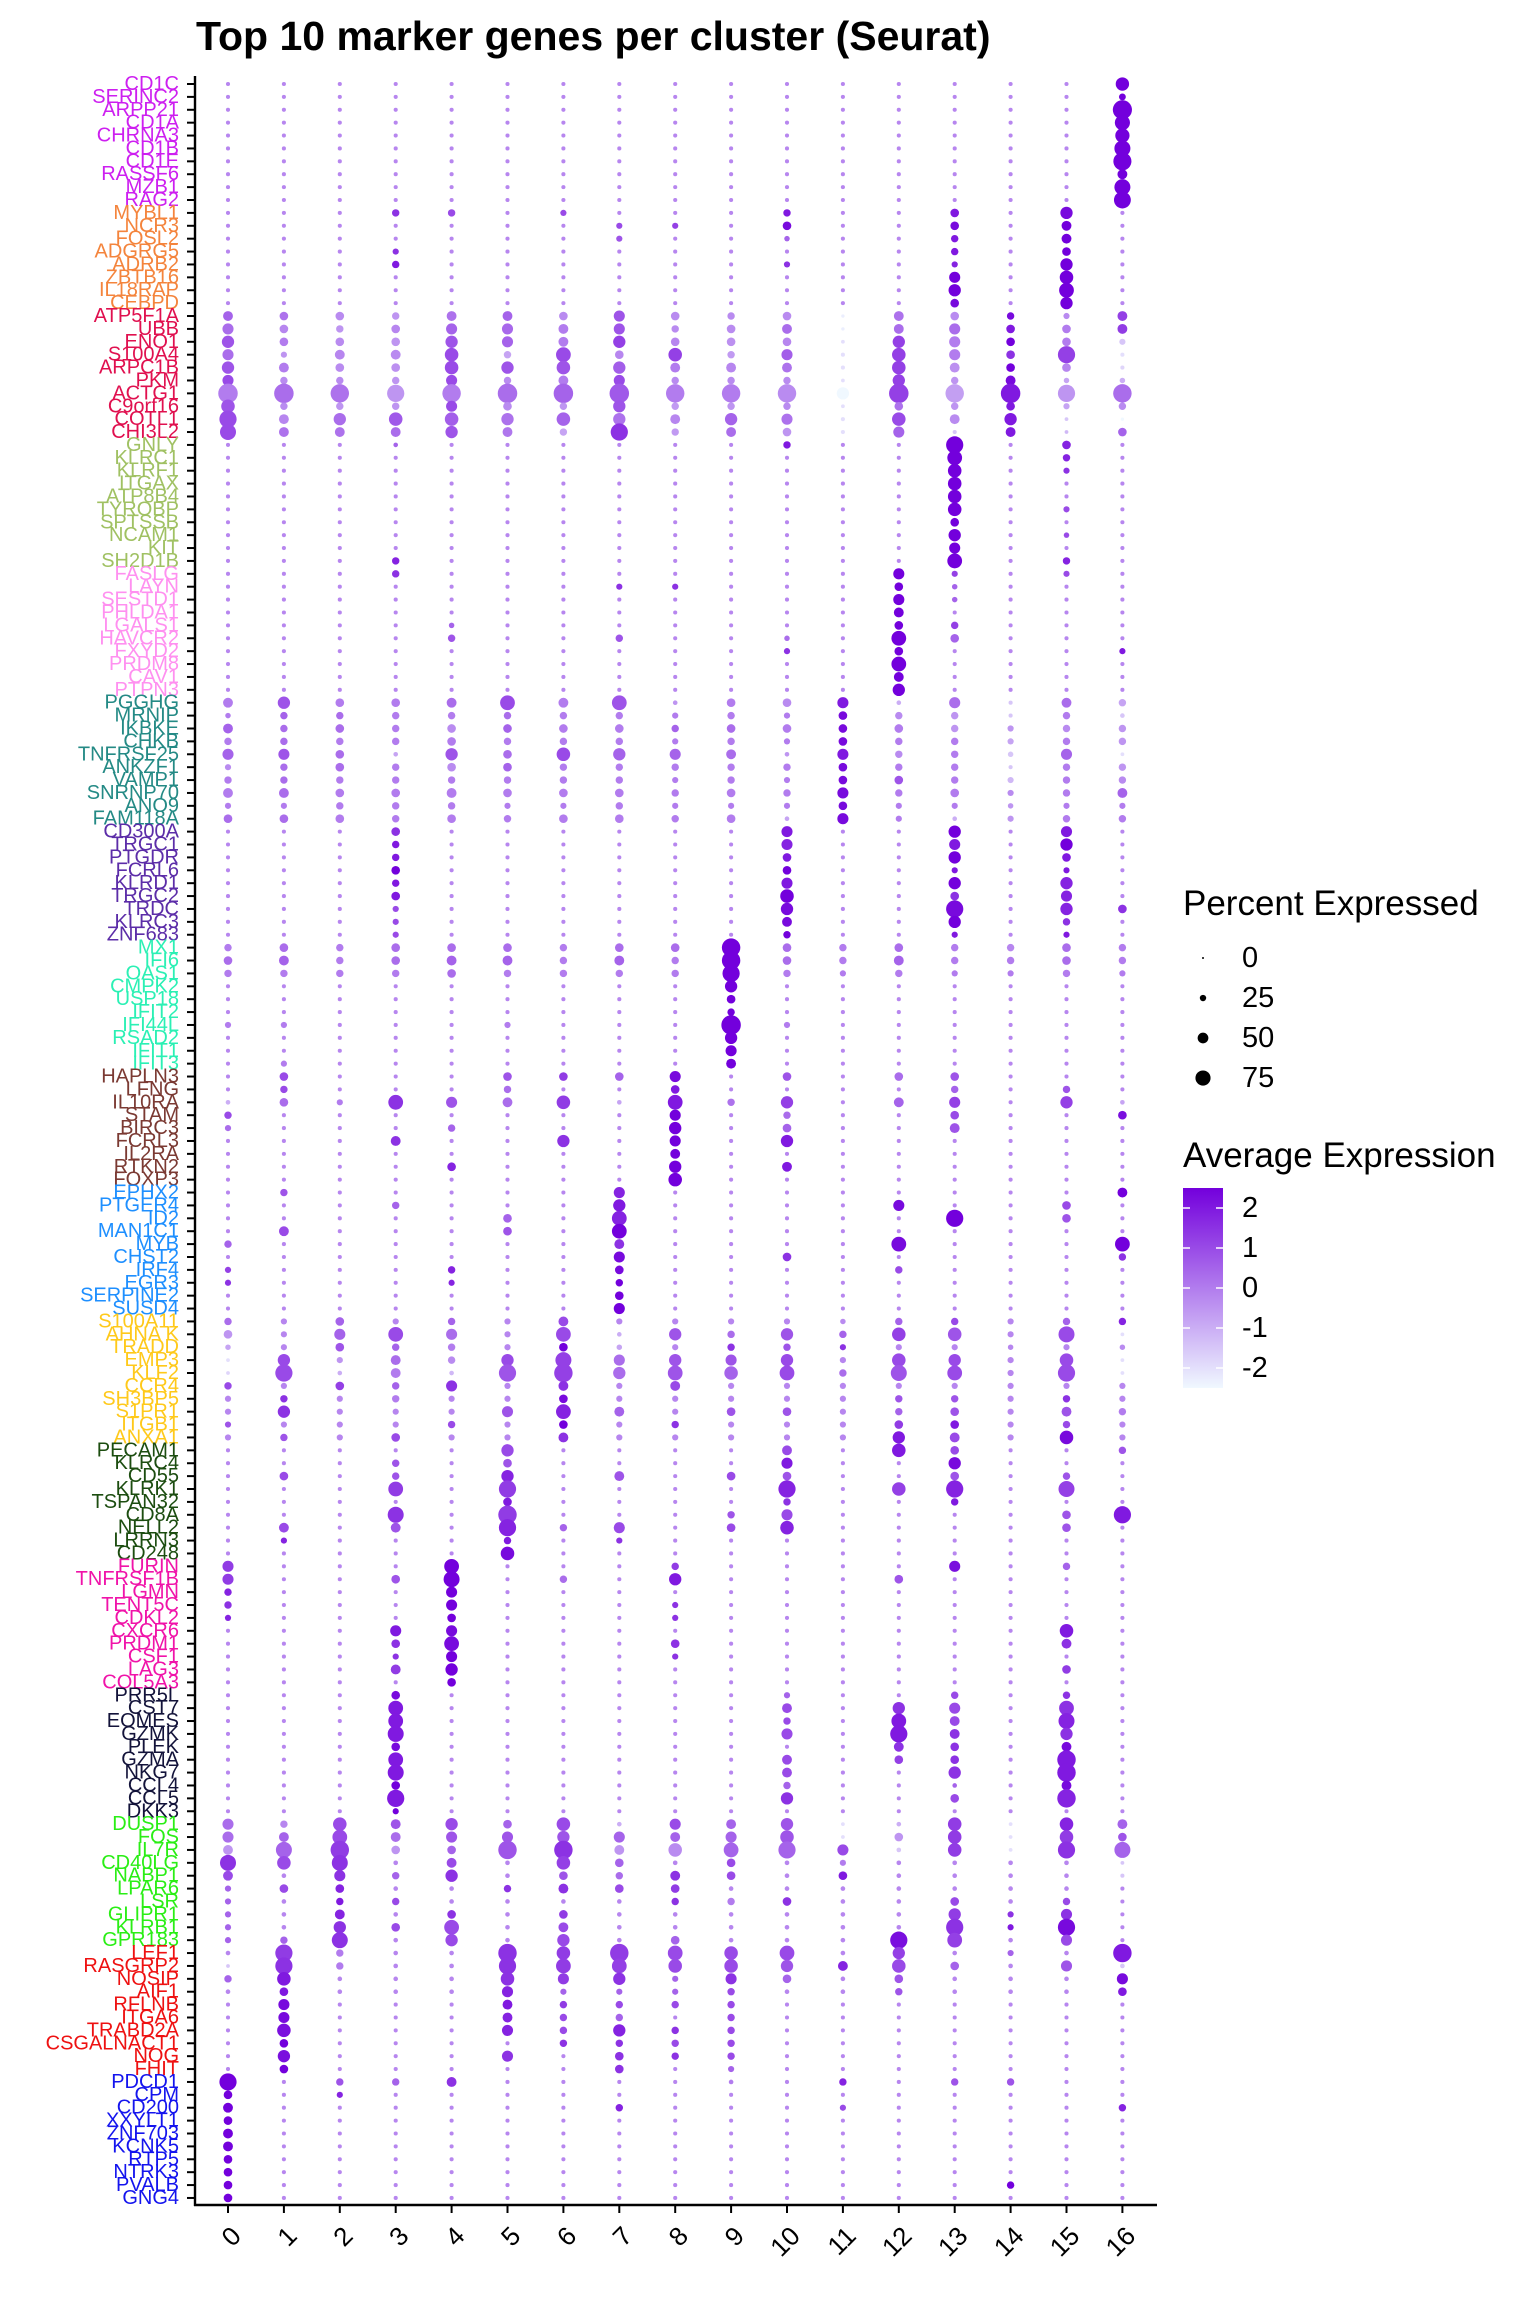 The height and width of the screenshot is (2304, 1536). Describe the element at coordinates (157, 1244) in the screenshot. I see `y-tick-label: MYB` at that location.